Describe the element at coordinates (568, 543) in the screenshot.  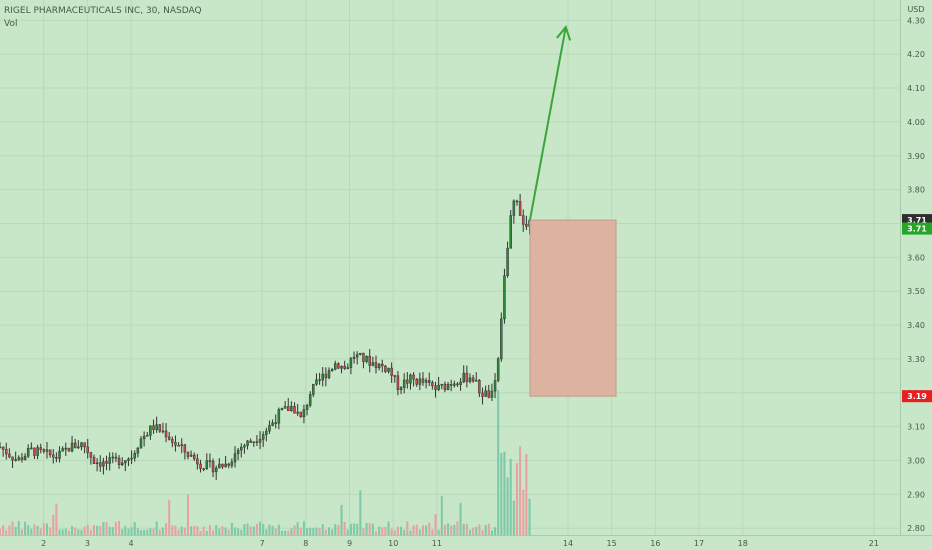
I see `time-tick-label: 14` at that location.